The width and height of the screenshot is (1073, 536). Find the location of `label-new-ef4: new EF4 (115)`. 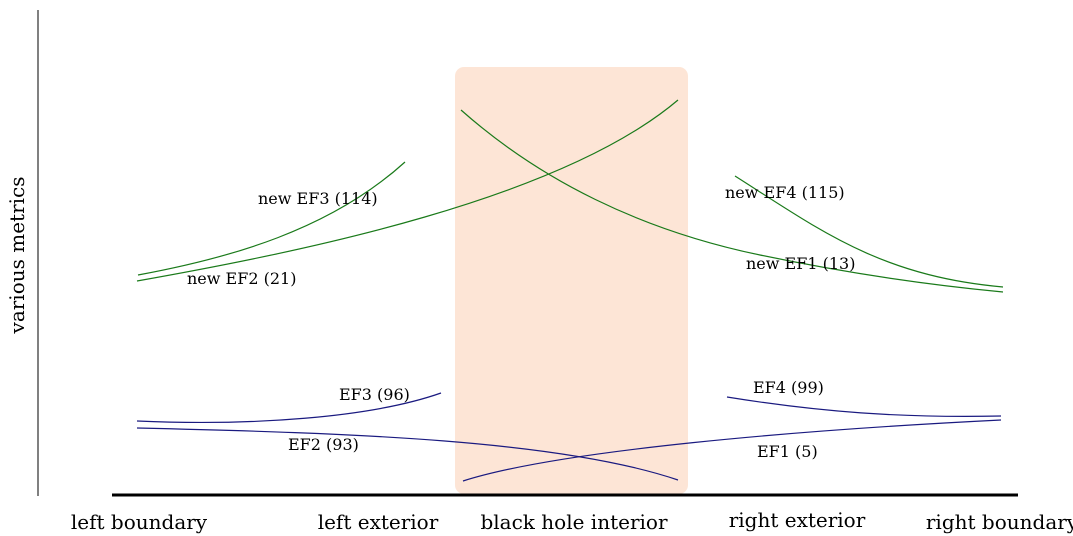

label-new-ef4: new EF4 (115) is located at coordinates (785, 192).